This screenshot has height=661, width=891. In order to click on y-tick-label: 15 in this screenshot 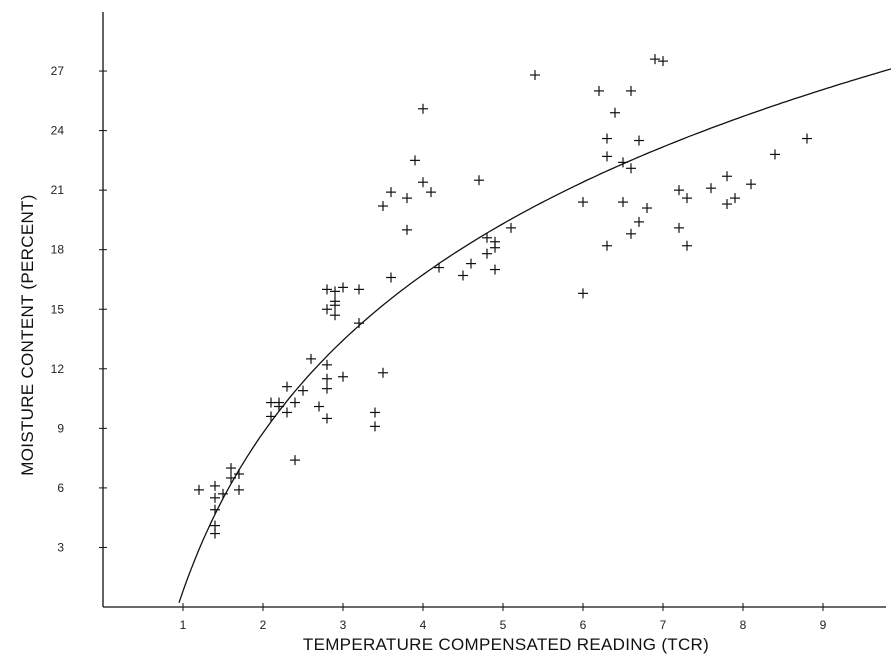, I will do `click(58, 309)`.